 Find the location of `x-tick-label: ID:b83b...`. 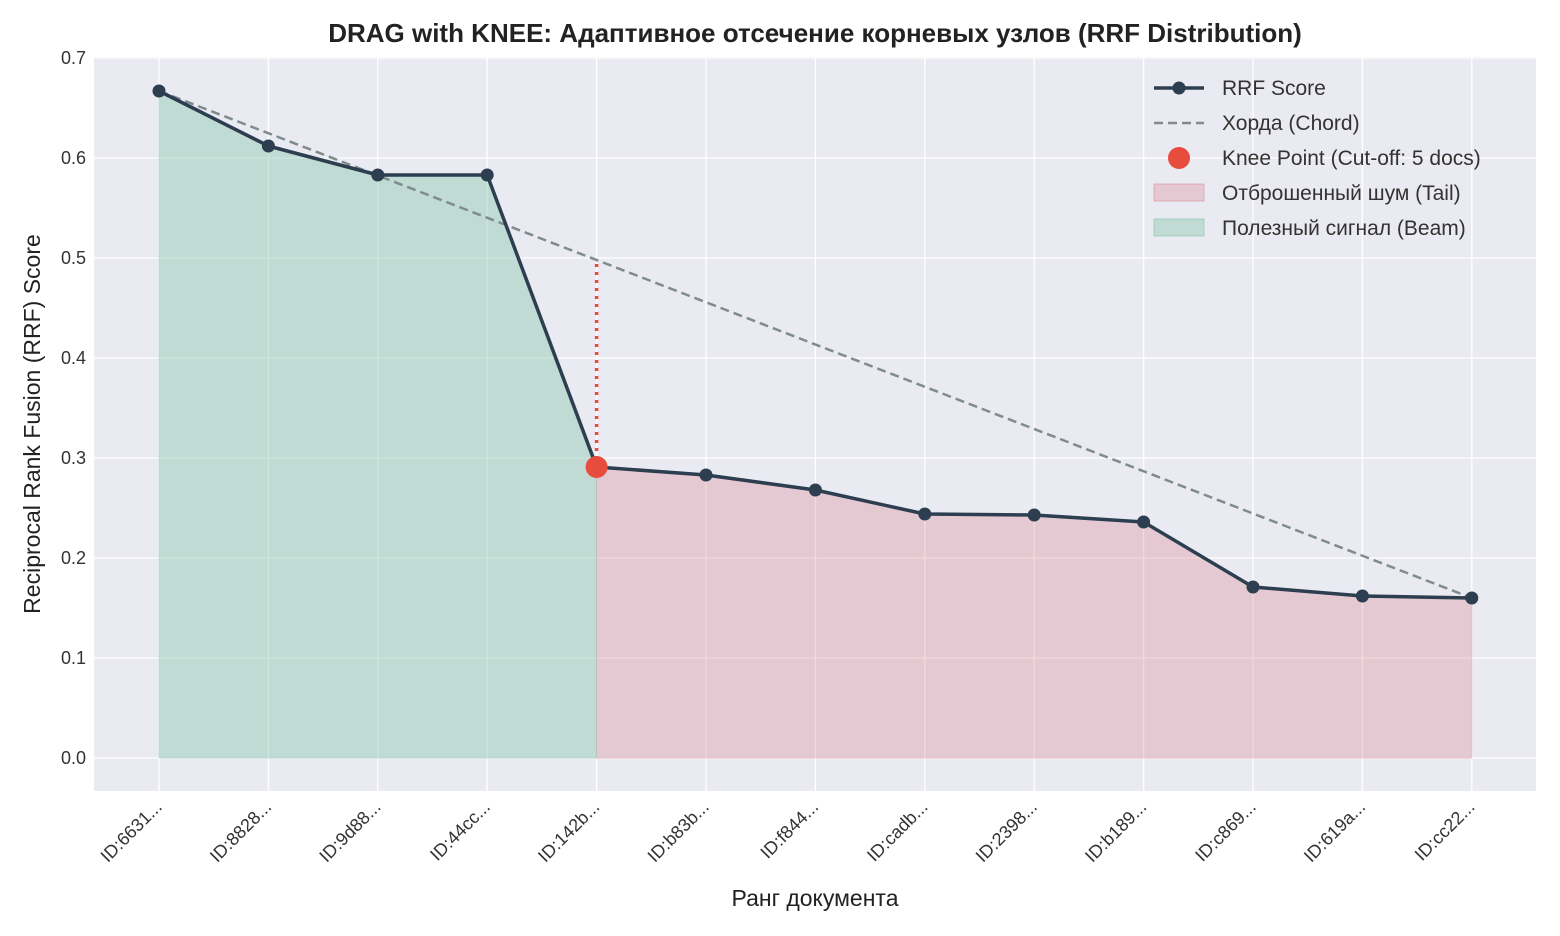

x-tick-label: ID:b83b... is located at coordinates (677, 831).